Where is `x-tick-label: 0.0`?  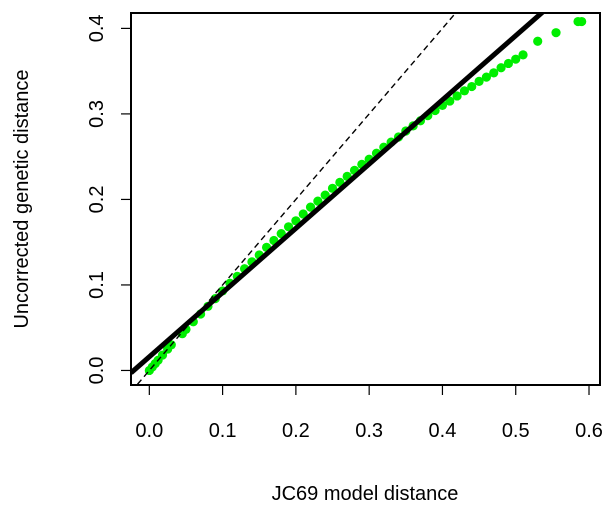
x-tick-label: 0.0 is located at coordinates (149, 431).